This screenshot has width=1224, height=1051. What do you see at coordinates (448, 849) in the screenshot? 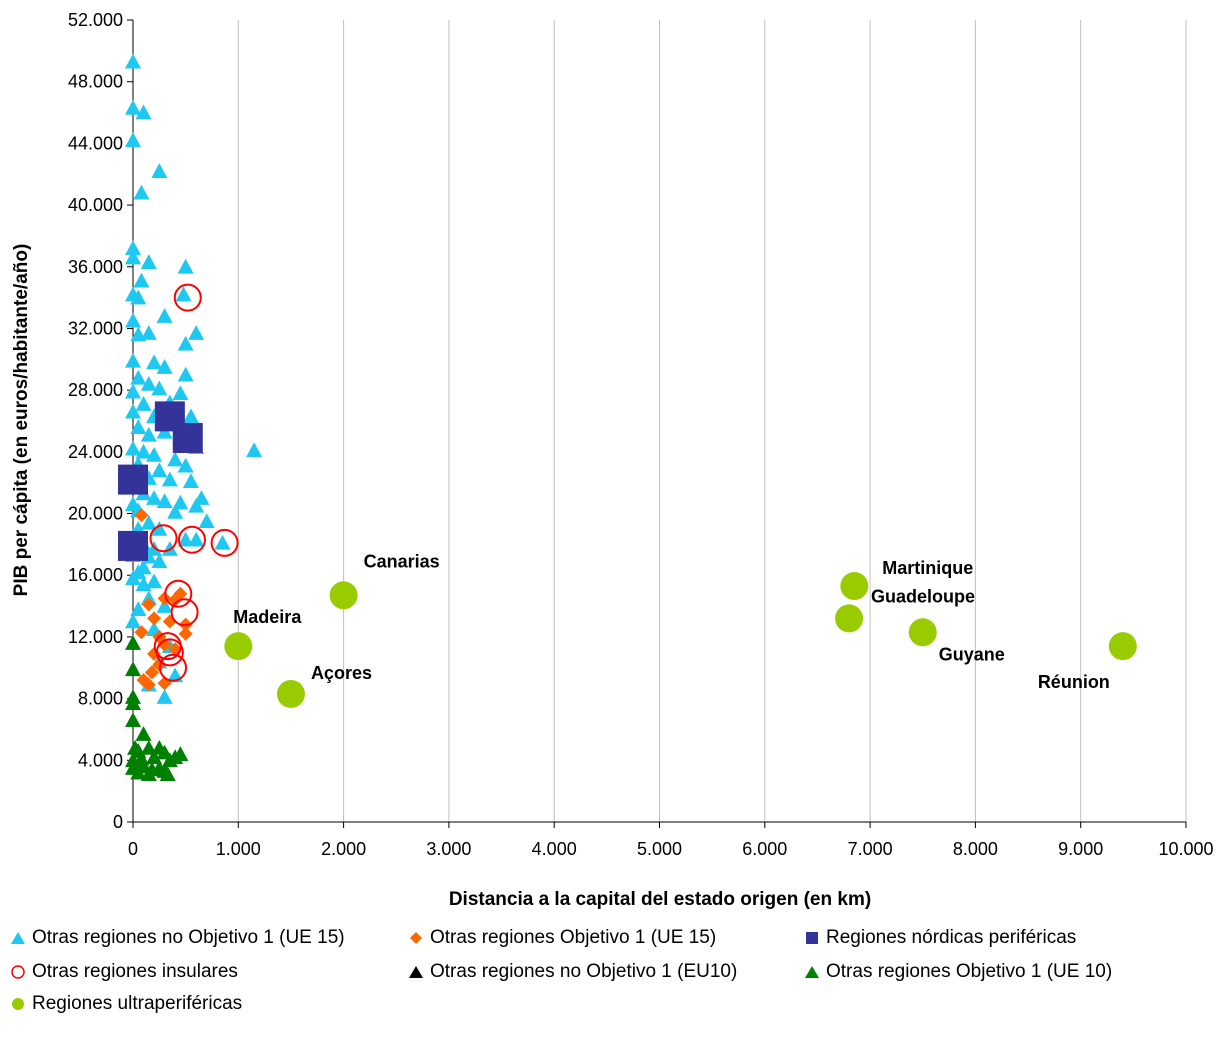
I see `x-tick-label: 3.000` at bounding box center [448, 849].